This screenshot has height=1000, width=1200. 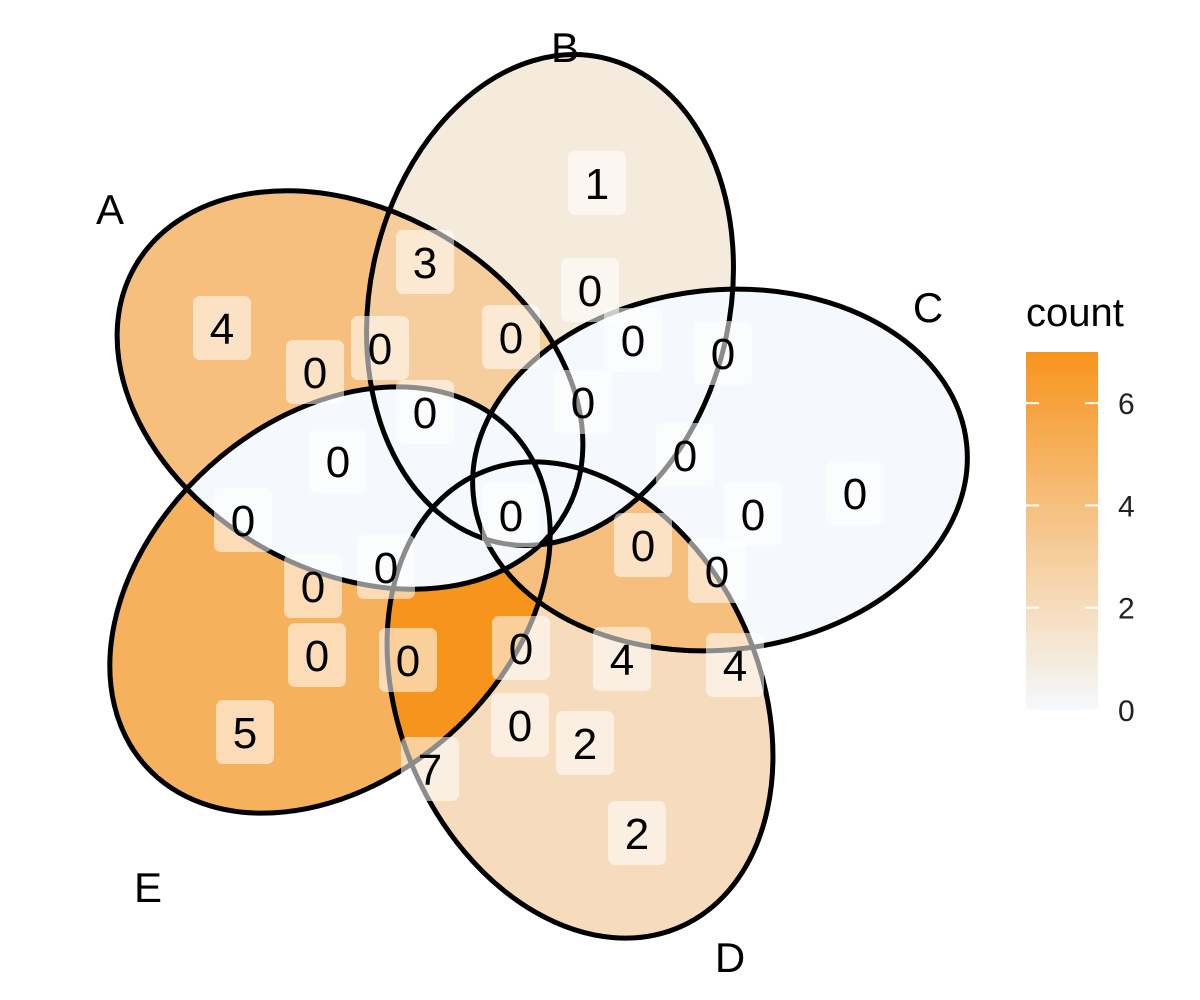 What do you see at coordinates (148, 887) in the screenshot?
I see `set-label-e: E` at bounding box center [148, 887].